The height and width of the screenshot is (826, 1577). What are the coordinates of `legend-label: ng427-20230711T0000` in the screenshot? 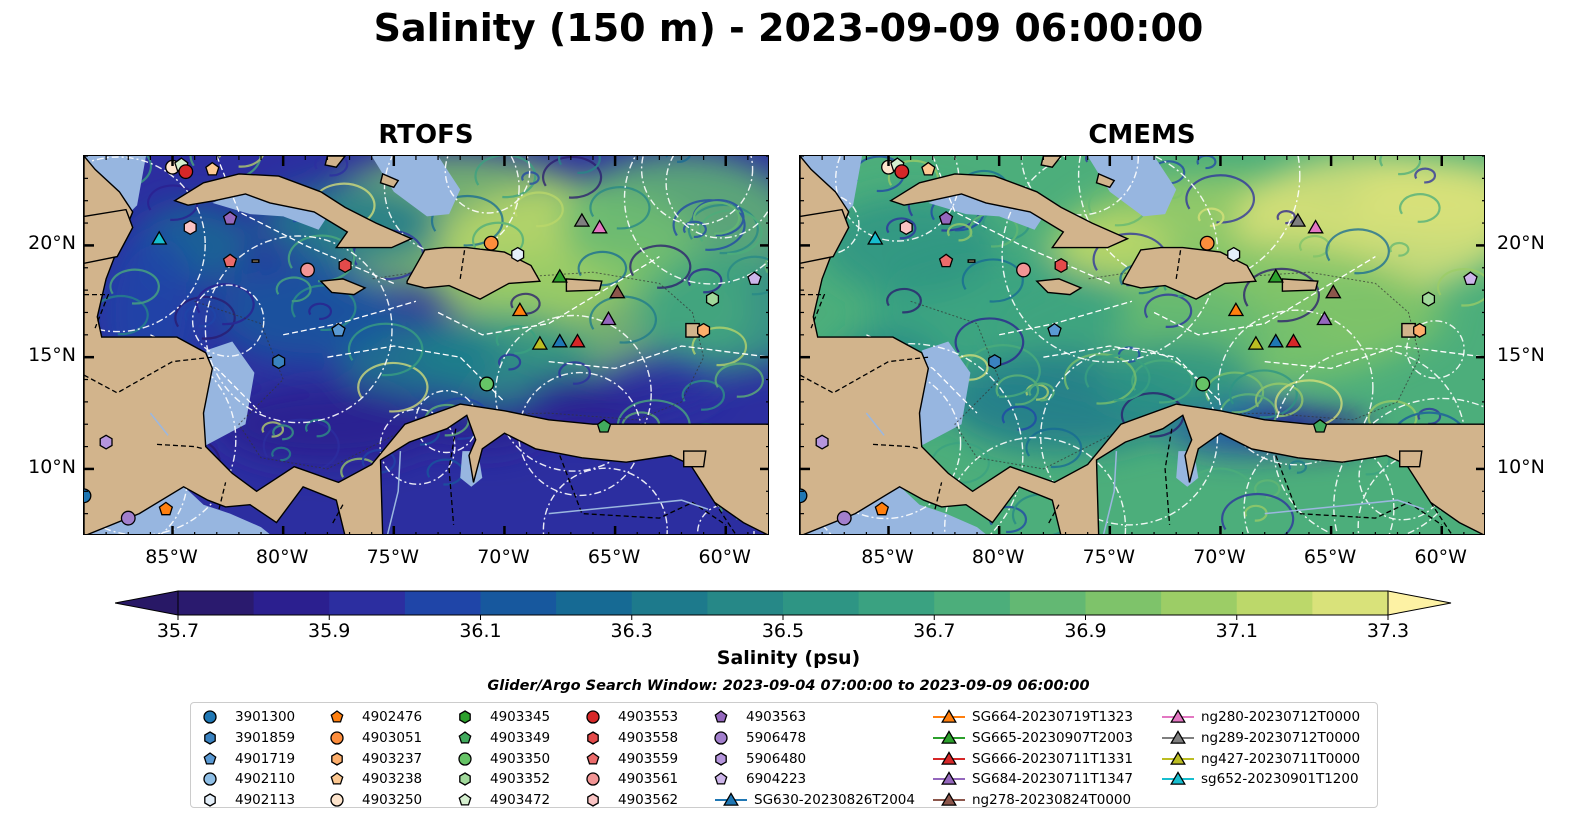 It's located at (1281, 758).